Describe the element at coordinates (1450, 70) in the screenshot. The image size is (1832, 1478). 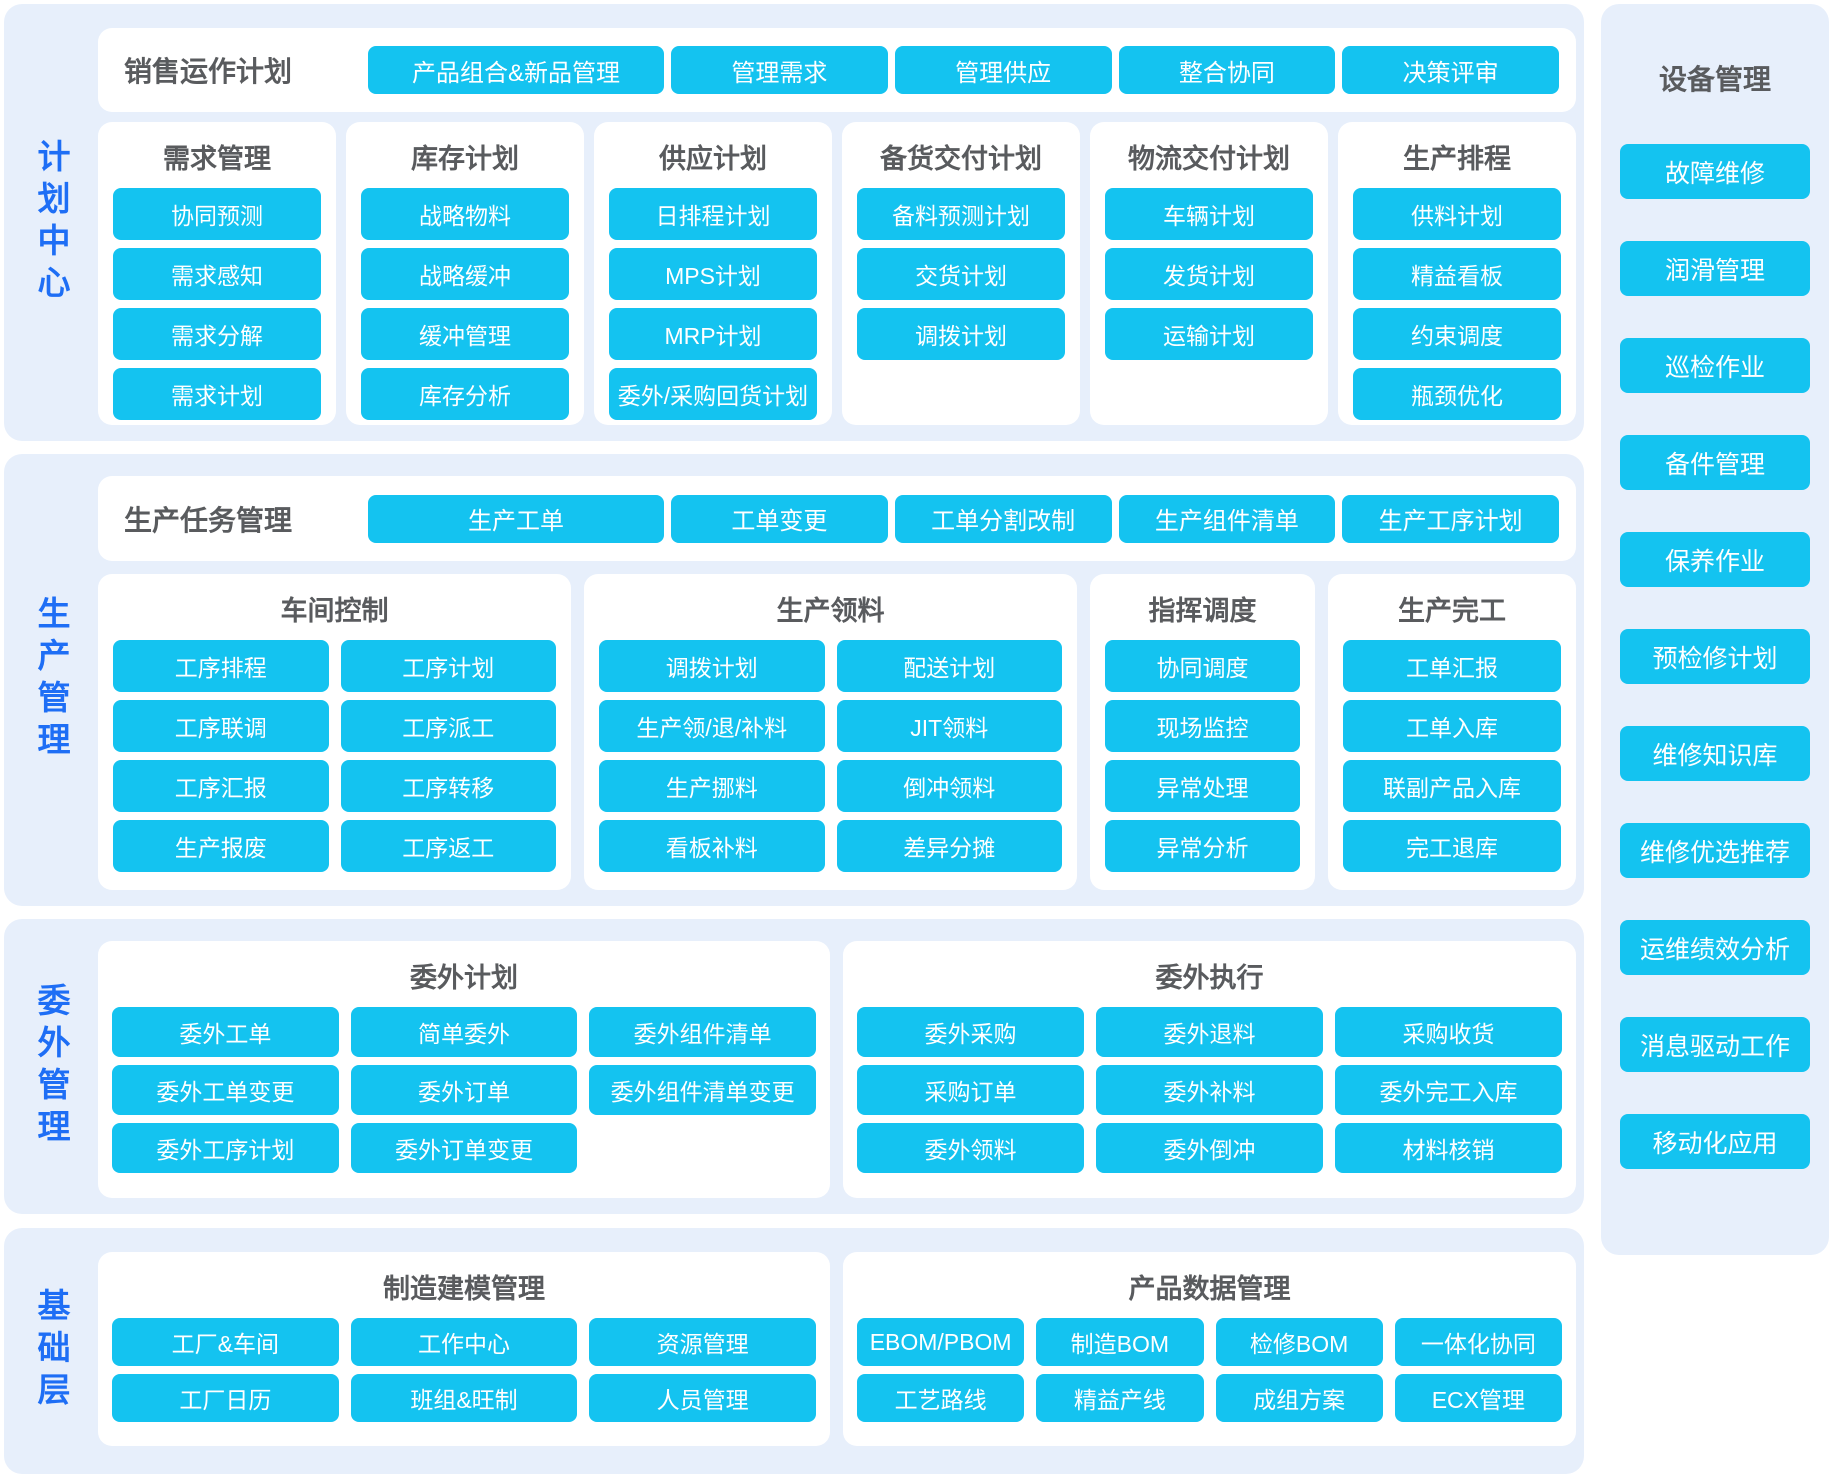
I see `module-button: 决策评审` at that location.